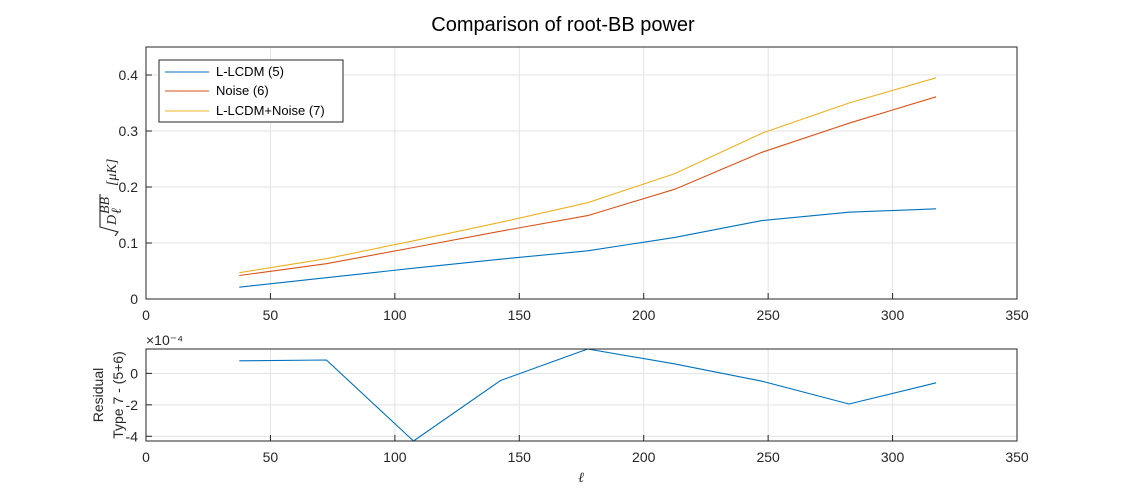  I want to click on bottom-y-axis-label: Residual Type 7 - (5+6), so click(108, 395).